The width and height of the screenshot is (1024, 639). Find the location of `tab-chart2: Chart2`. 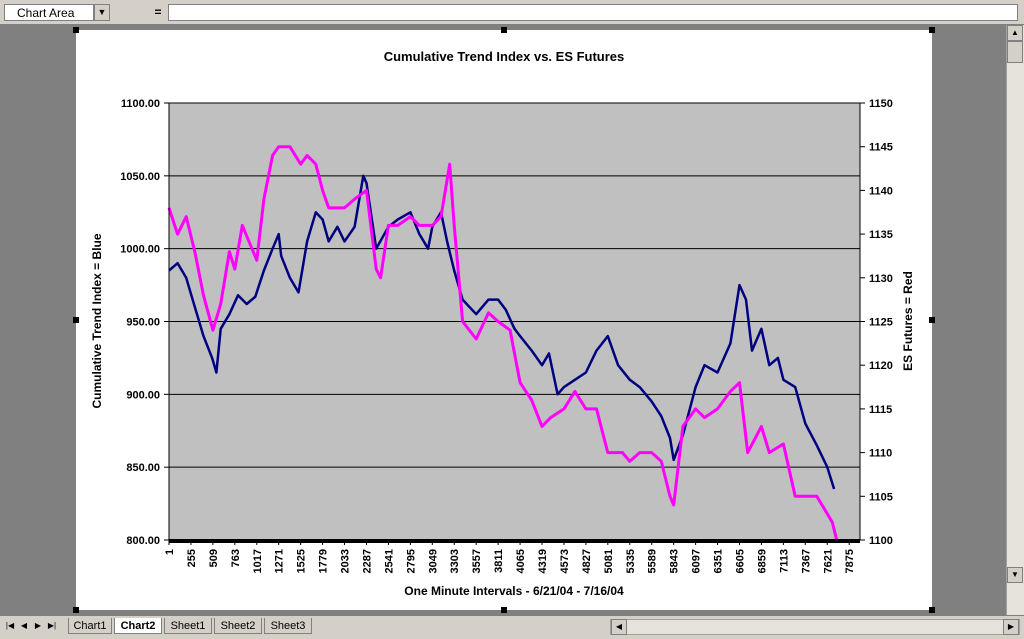

tab-chart2: Chart2 is located at coordinates (138, 626).